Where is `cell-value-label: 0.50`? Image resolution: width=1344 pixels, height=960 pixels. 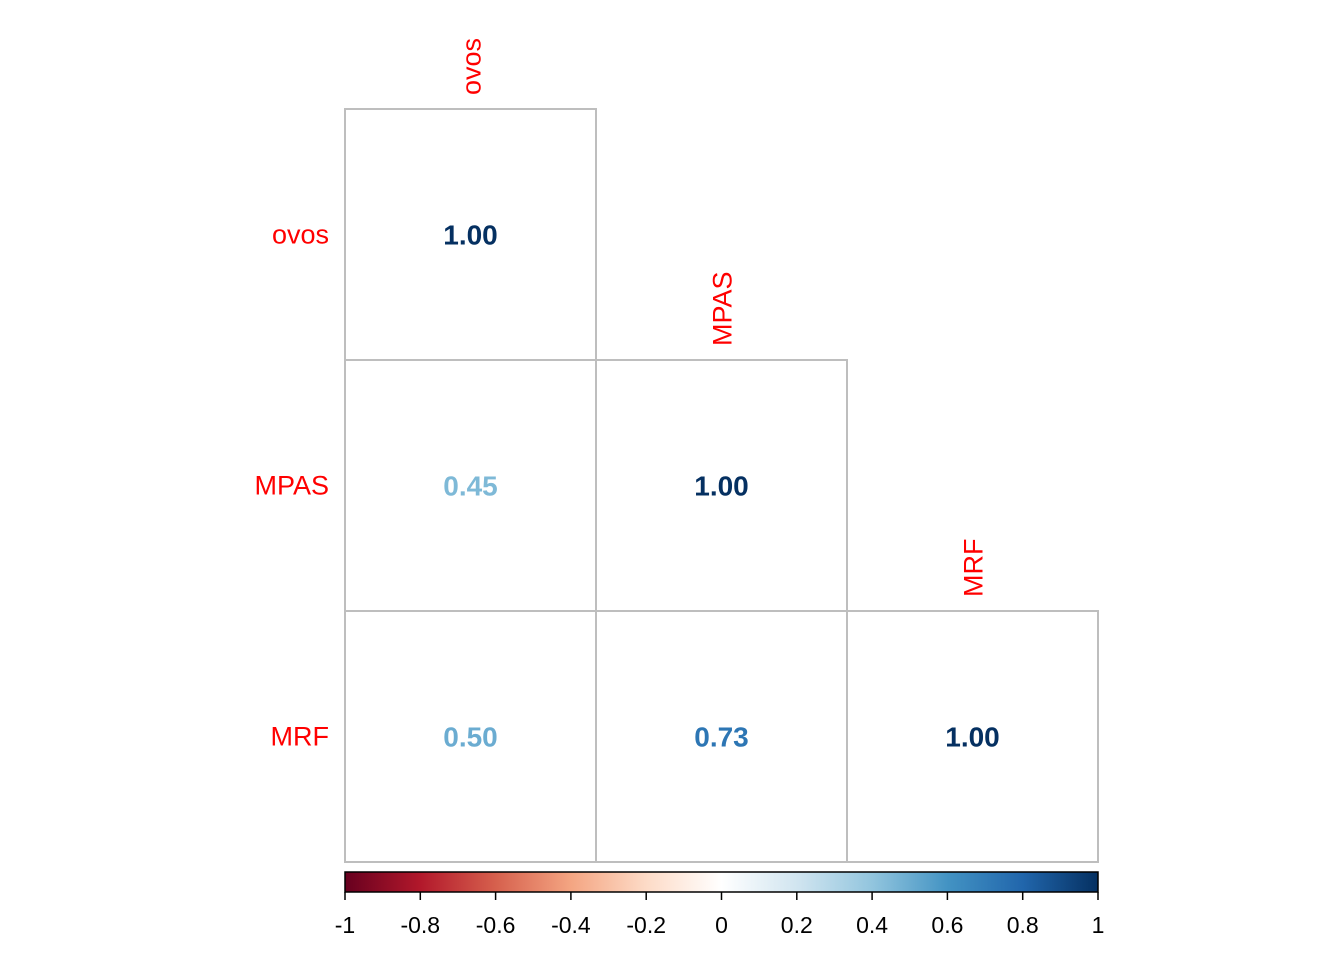
cell-value-label: 0.50 is located at coordinates (470, 737).